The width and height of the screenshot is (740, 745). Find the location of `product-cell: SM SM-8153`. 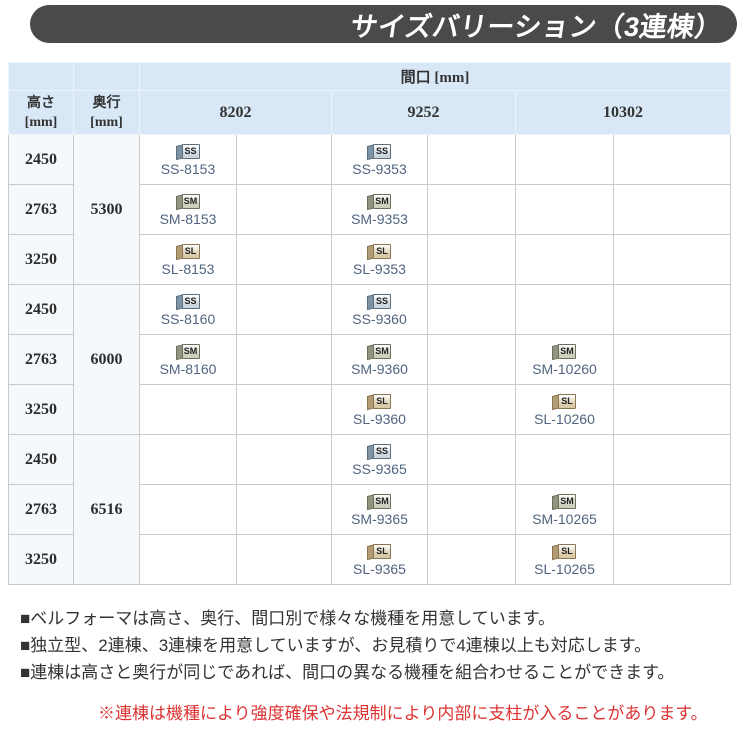

product-cell: SM SM-8153 is located at coordinates (188, 209).